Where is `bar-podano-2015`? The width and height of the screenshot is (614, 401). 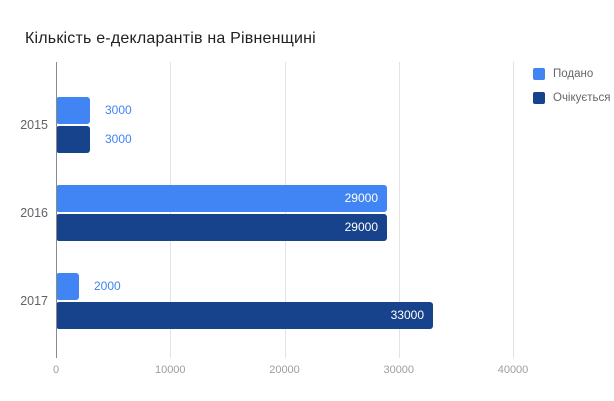
bar-podano-2015 is located at coordinates (73, 110).